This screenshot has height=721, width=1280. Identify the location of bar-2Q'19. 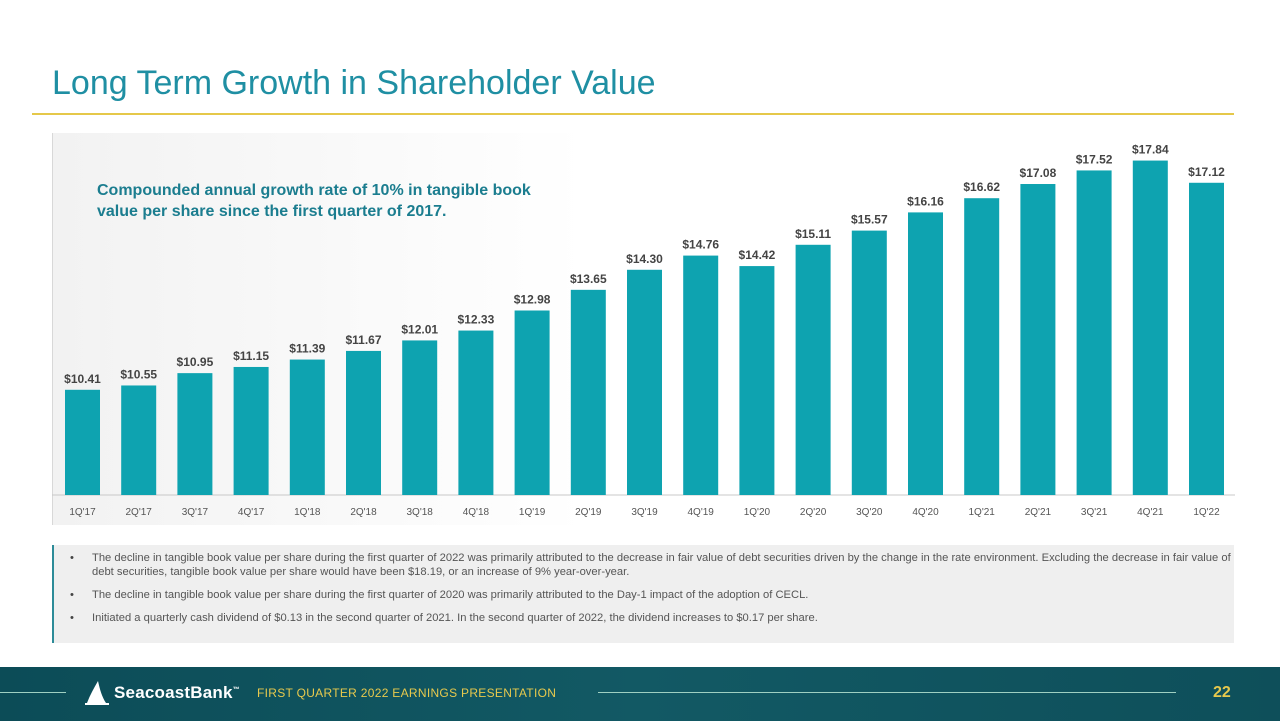
(588, 392).